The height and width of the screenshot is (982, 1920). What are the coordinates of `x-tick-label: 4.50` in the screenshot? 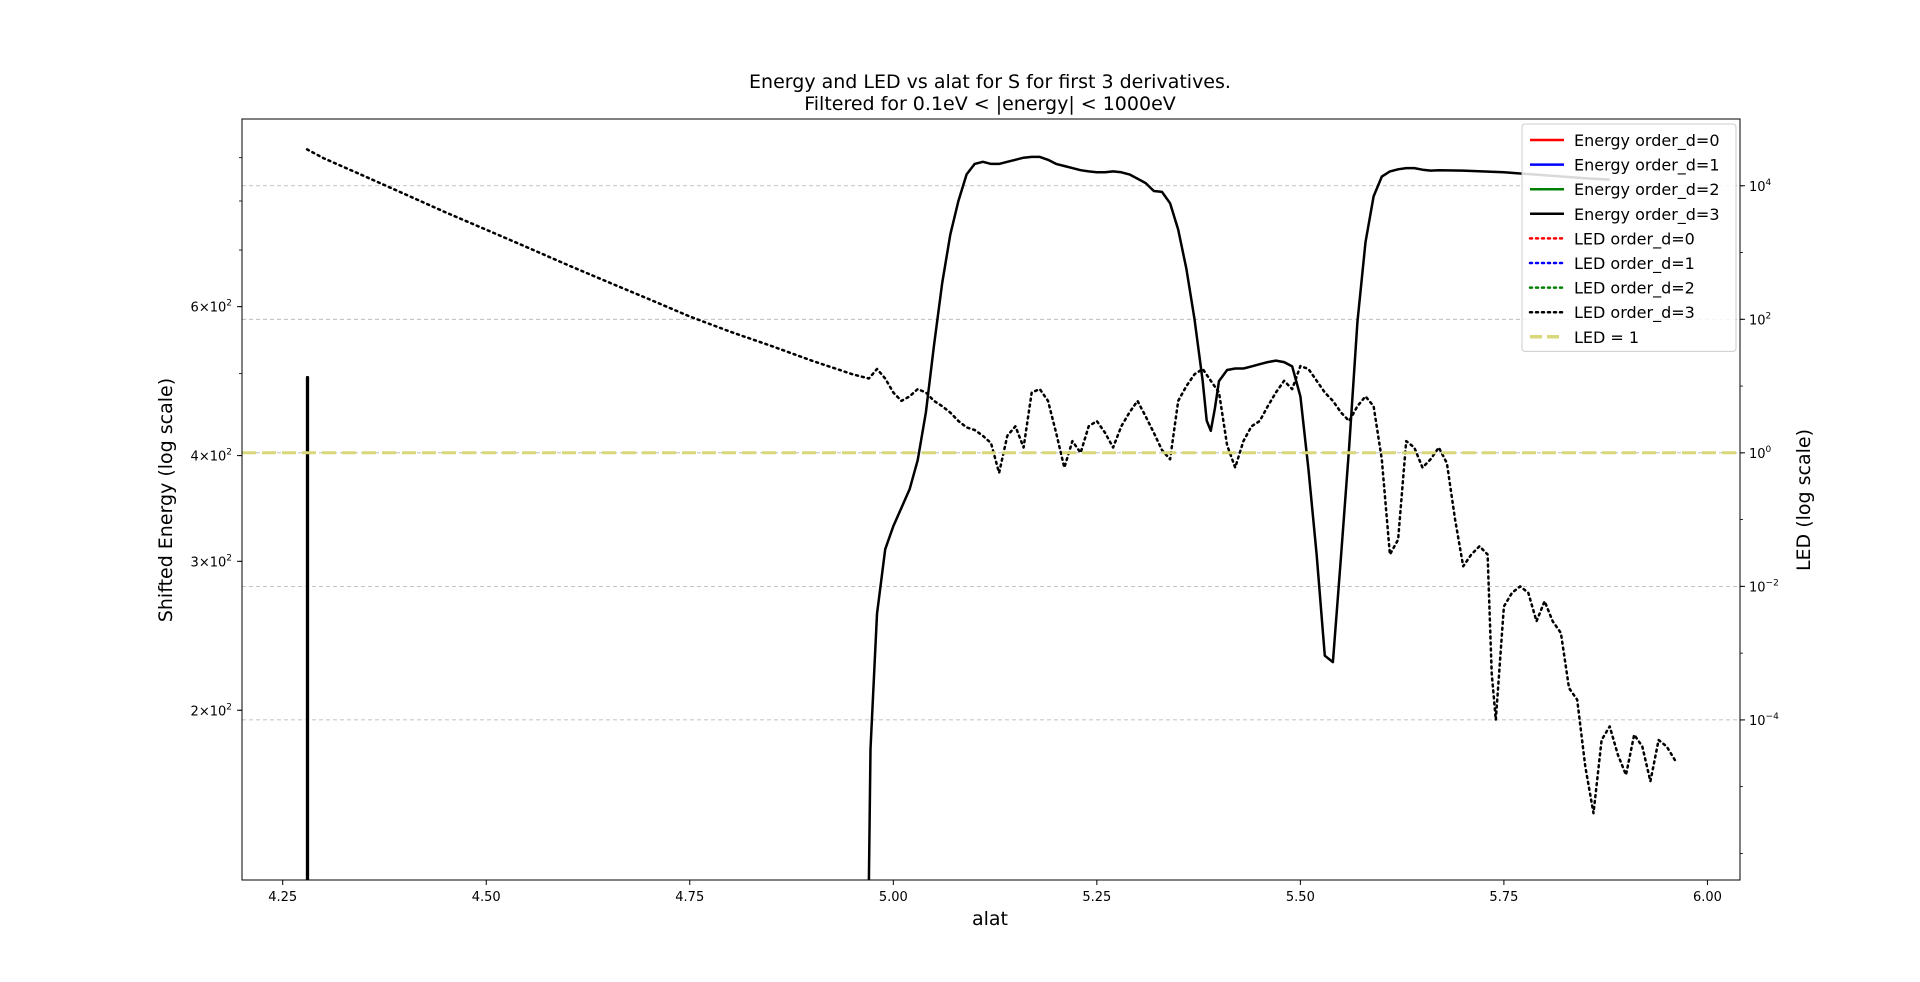 It's located at (486, 897).